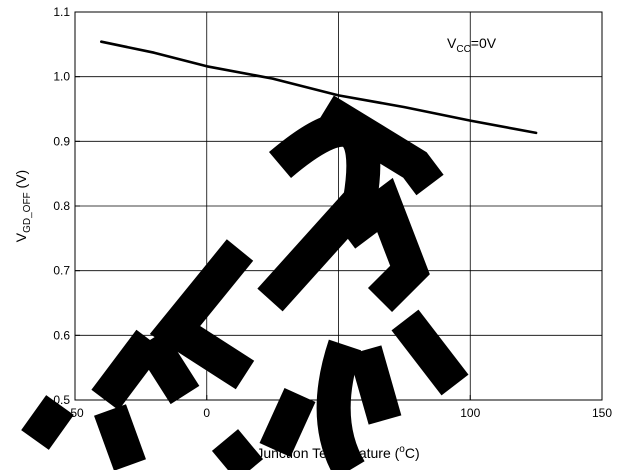 The image size is (632, 470). I want to click on y-tick-label: 0.6, so click(61, 335).